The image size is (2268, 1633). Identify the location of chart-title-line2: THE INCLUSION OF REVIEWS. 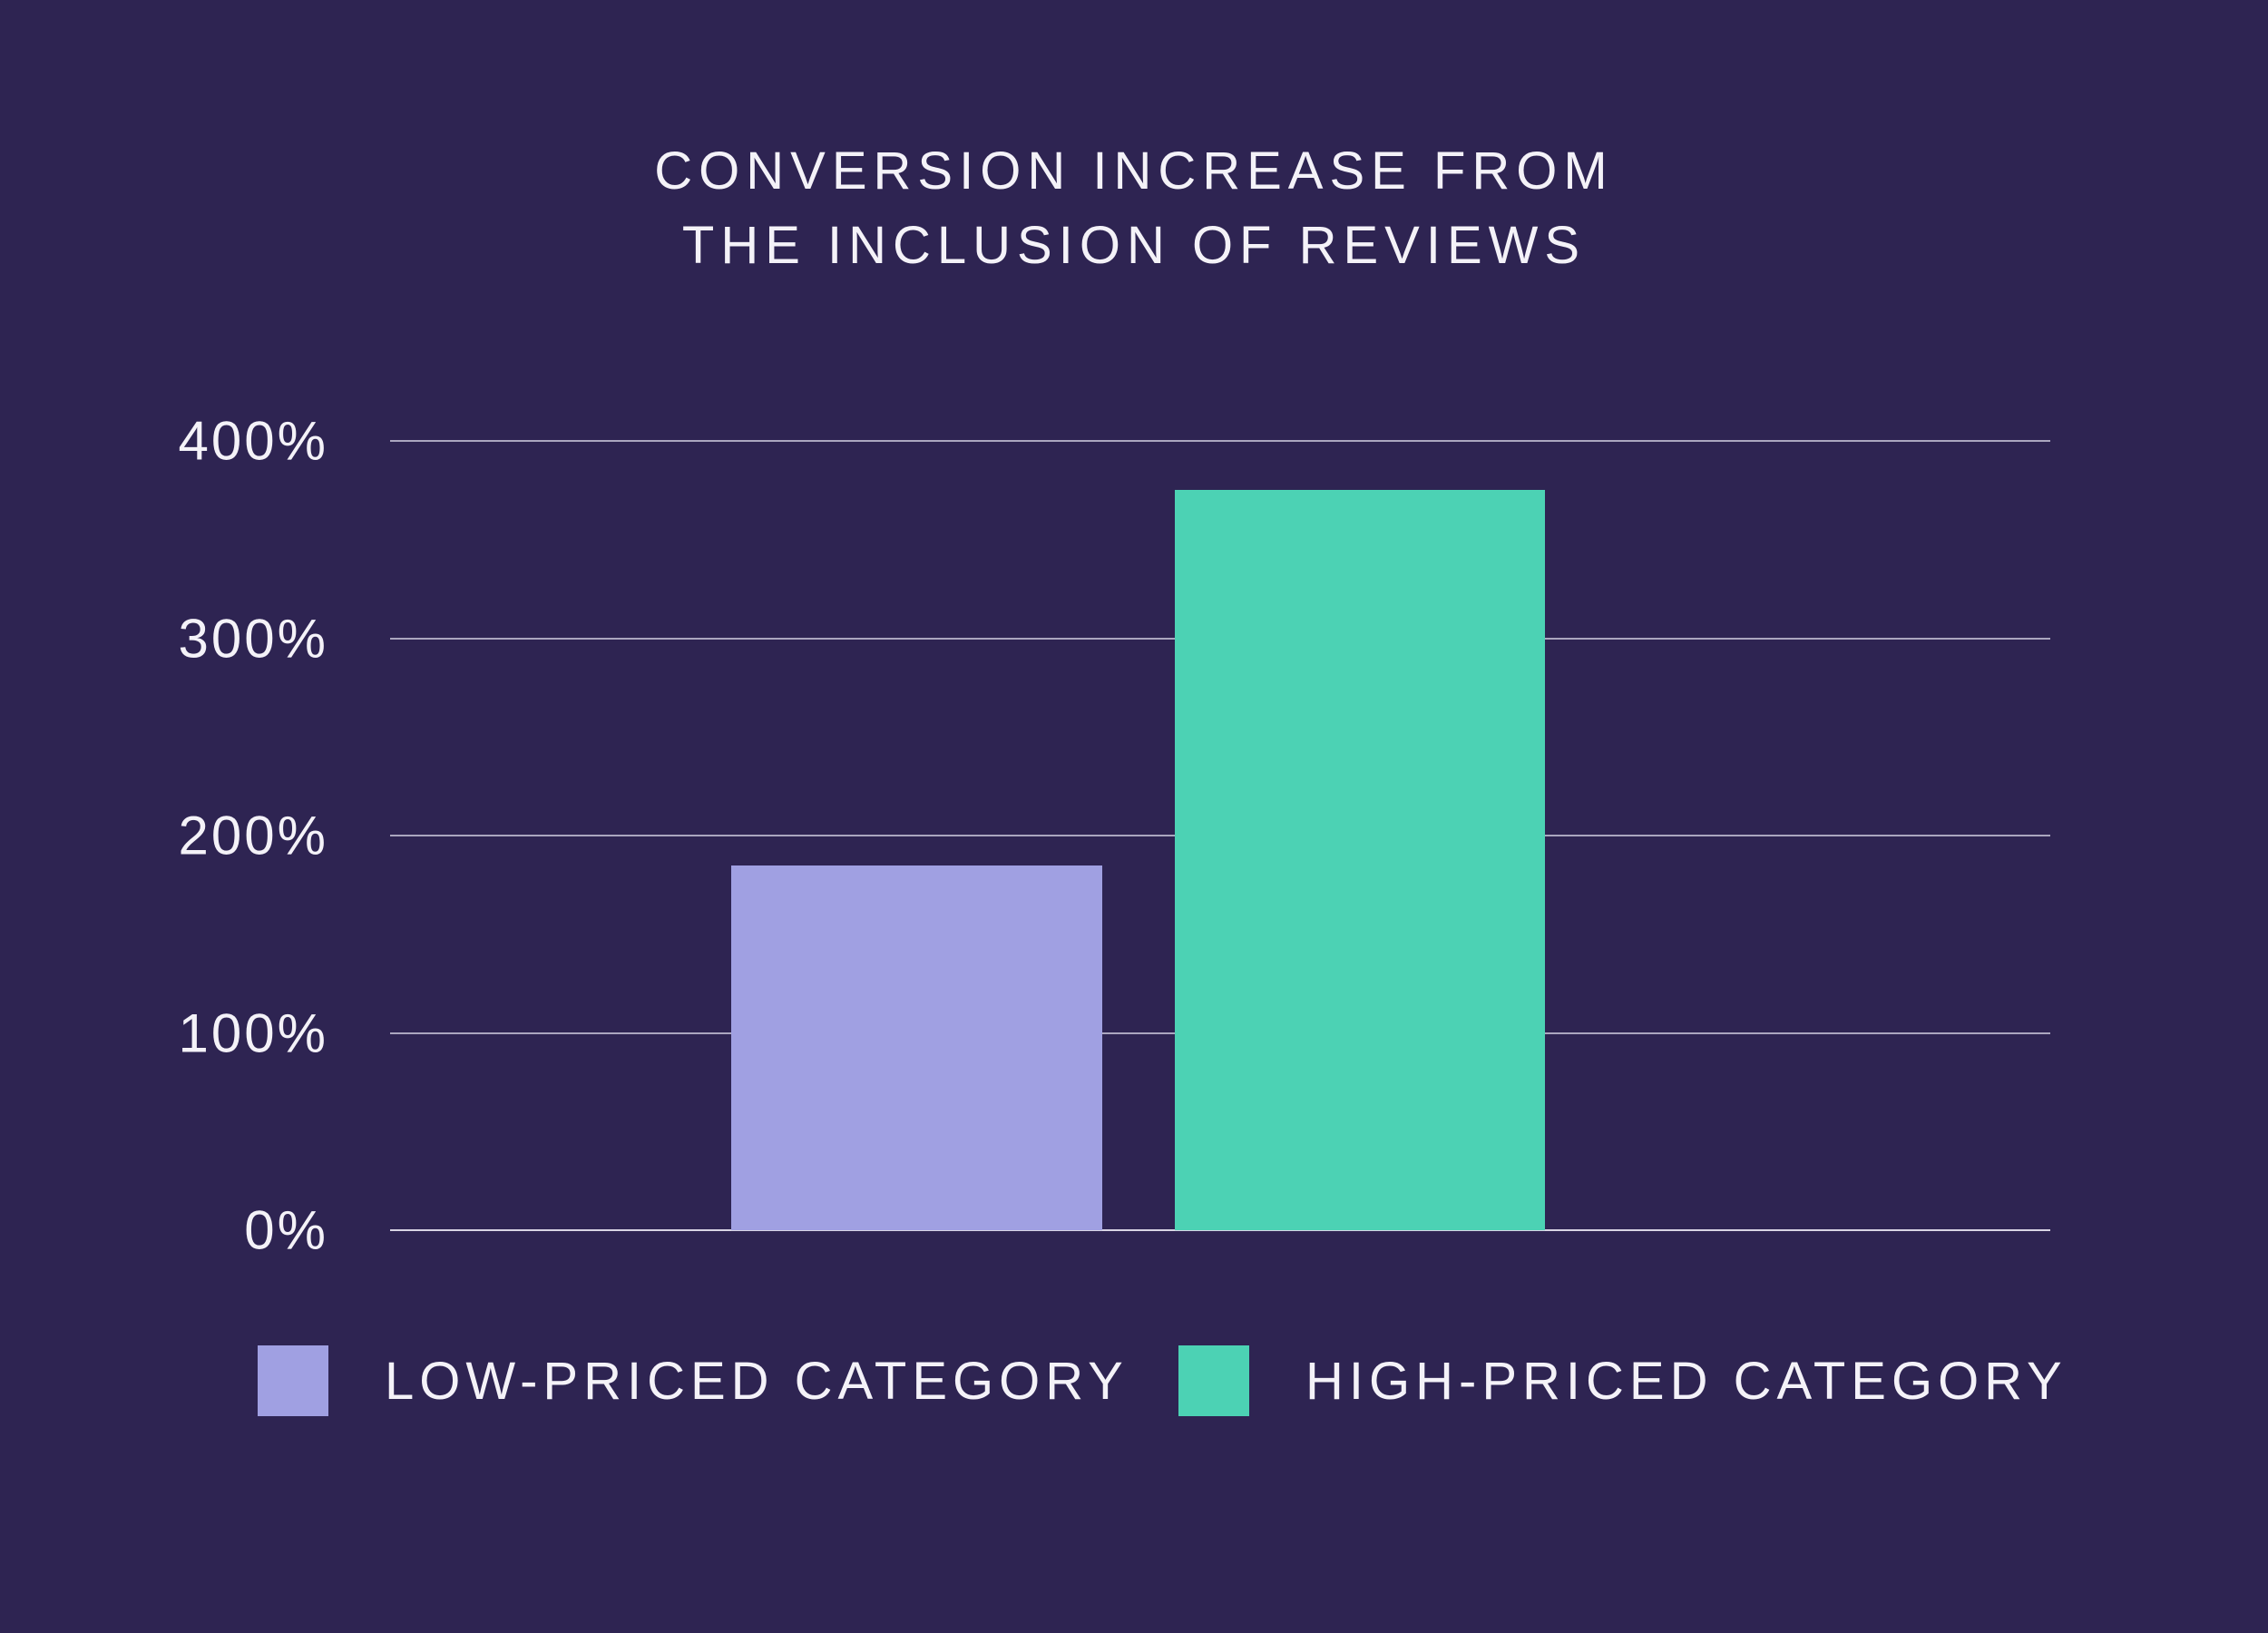
(1134, 246).